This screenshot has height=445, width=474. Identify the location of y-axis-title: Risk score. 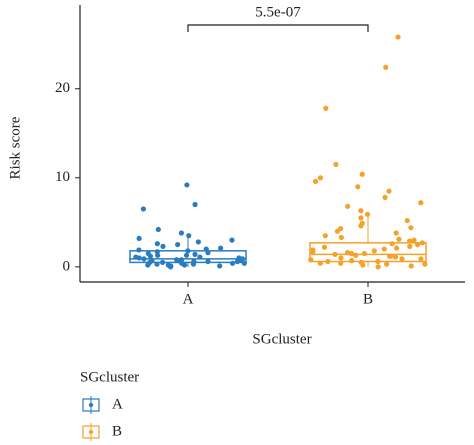
(15, 147).